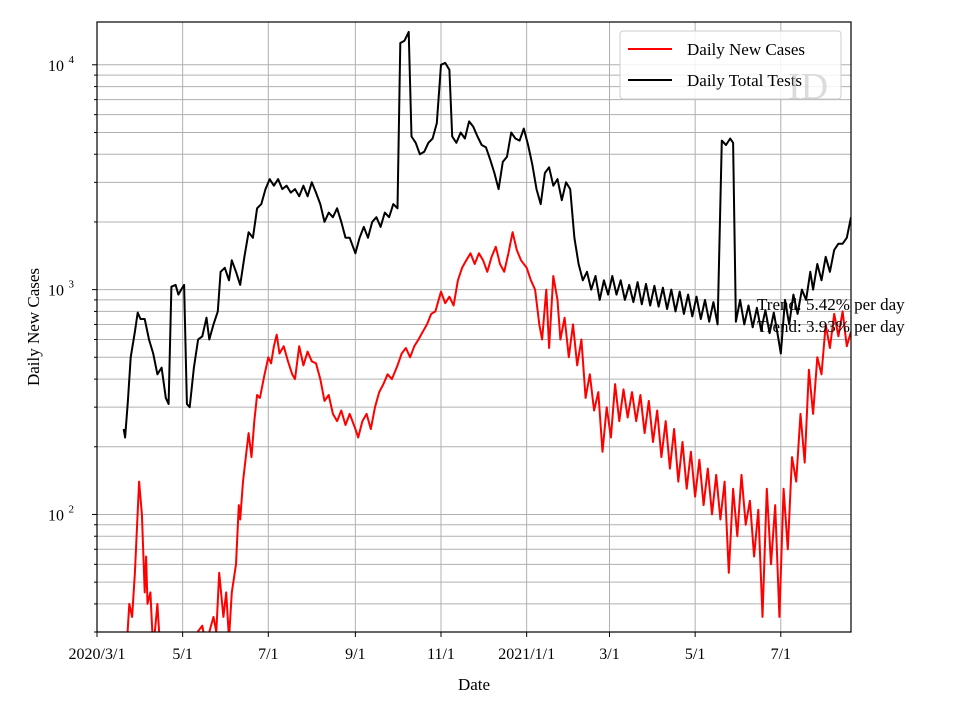 Image resolution: width=960 pixels, height=720 pixels. What do you see at coordinates (744, 80) in the screenshot?
I see `legend-label-tests: Daily Total Tests` at bounding box center [744, 80].